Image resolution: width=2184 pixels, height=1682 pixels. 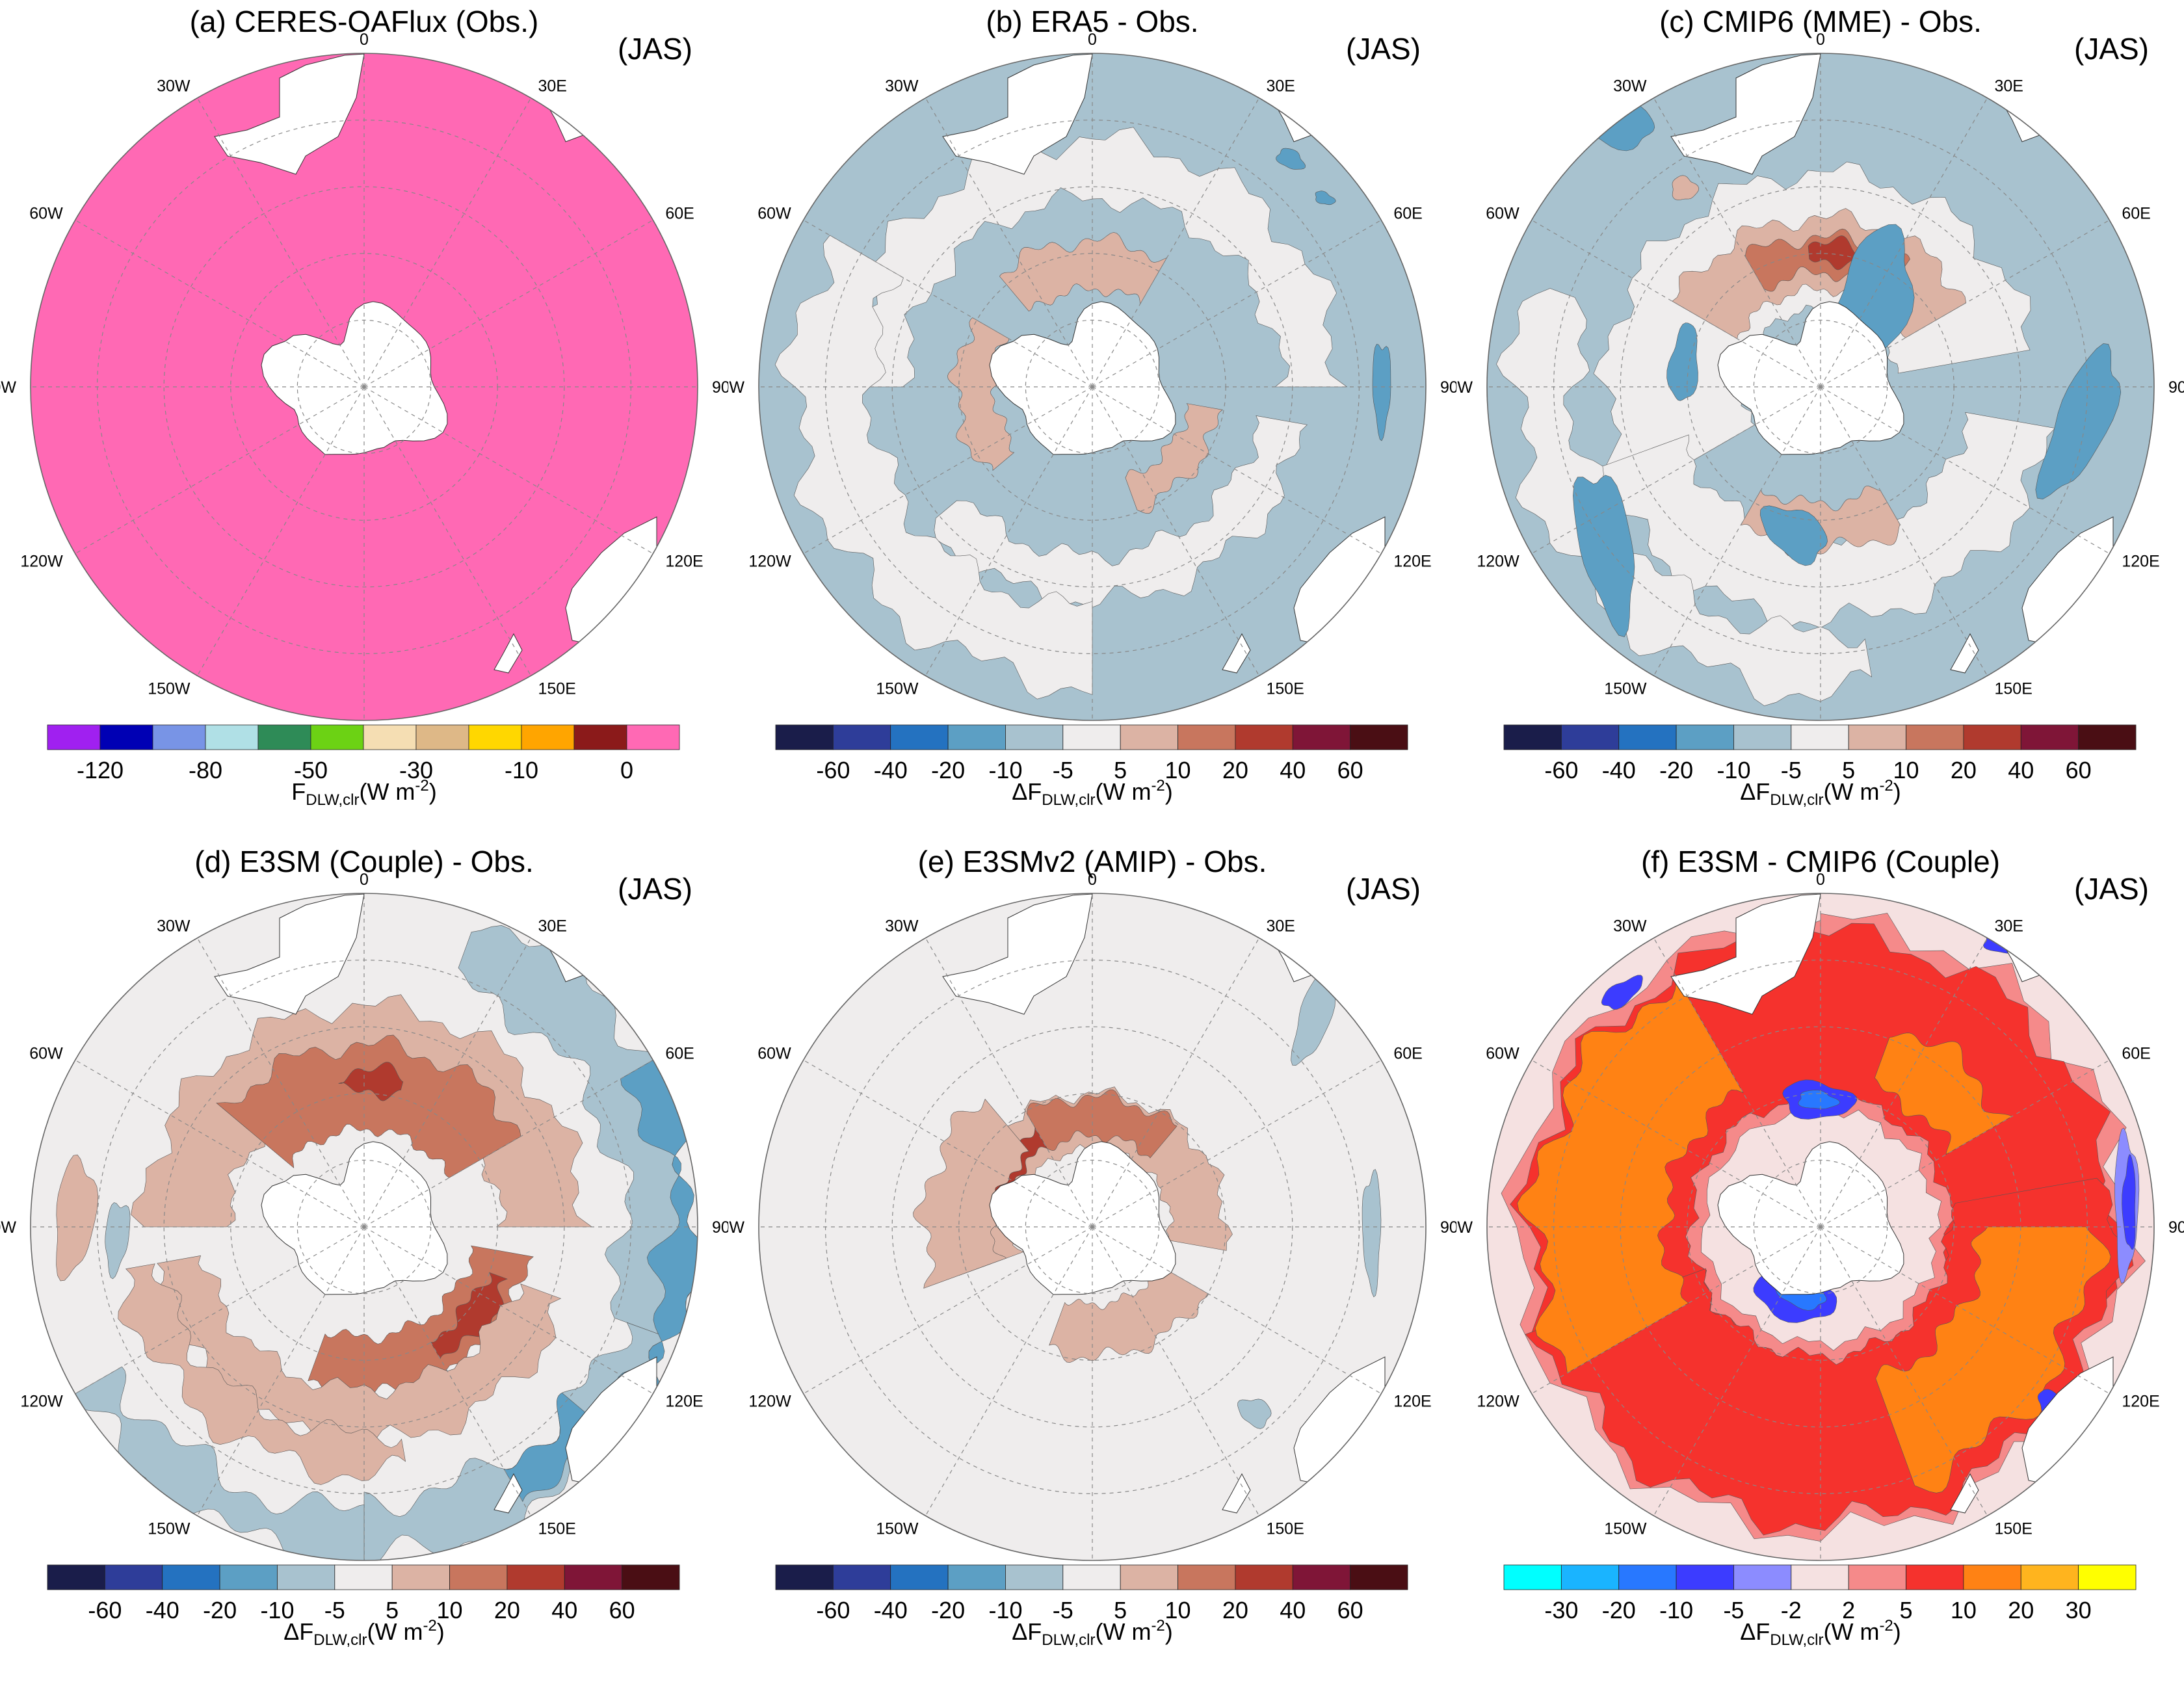 I want to click on longitude-label: 60W, so click(x=1503, y=1054).